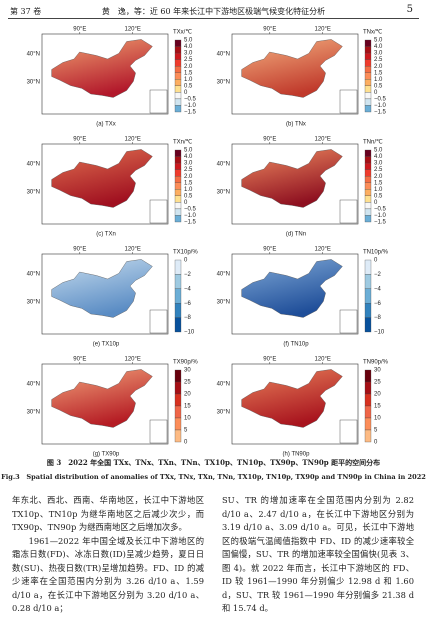  Describe the element at coordinates (190, 223) in the screenshot. I see `colorbar-tick-label: −1.5` at that location.